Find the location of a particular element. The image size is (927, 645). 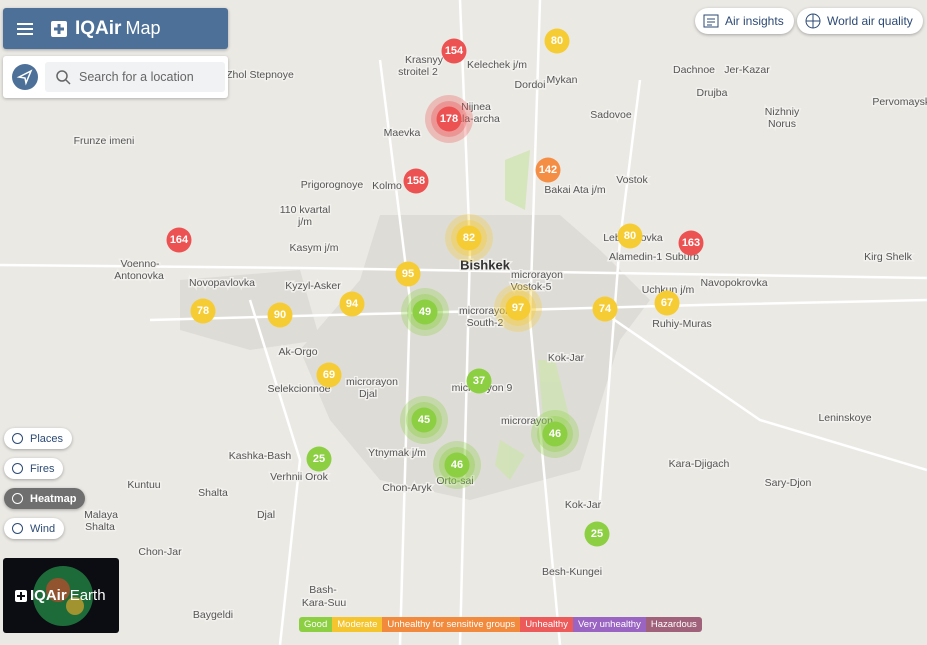

aqi-value: 37 is located at coordinates (479, 381).